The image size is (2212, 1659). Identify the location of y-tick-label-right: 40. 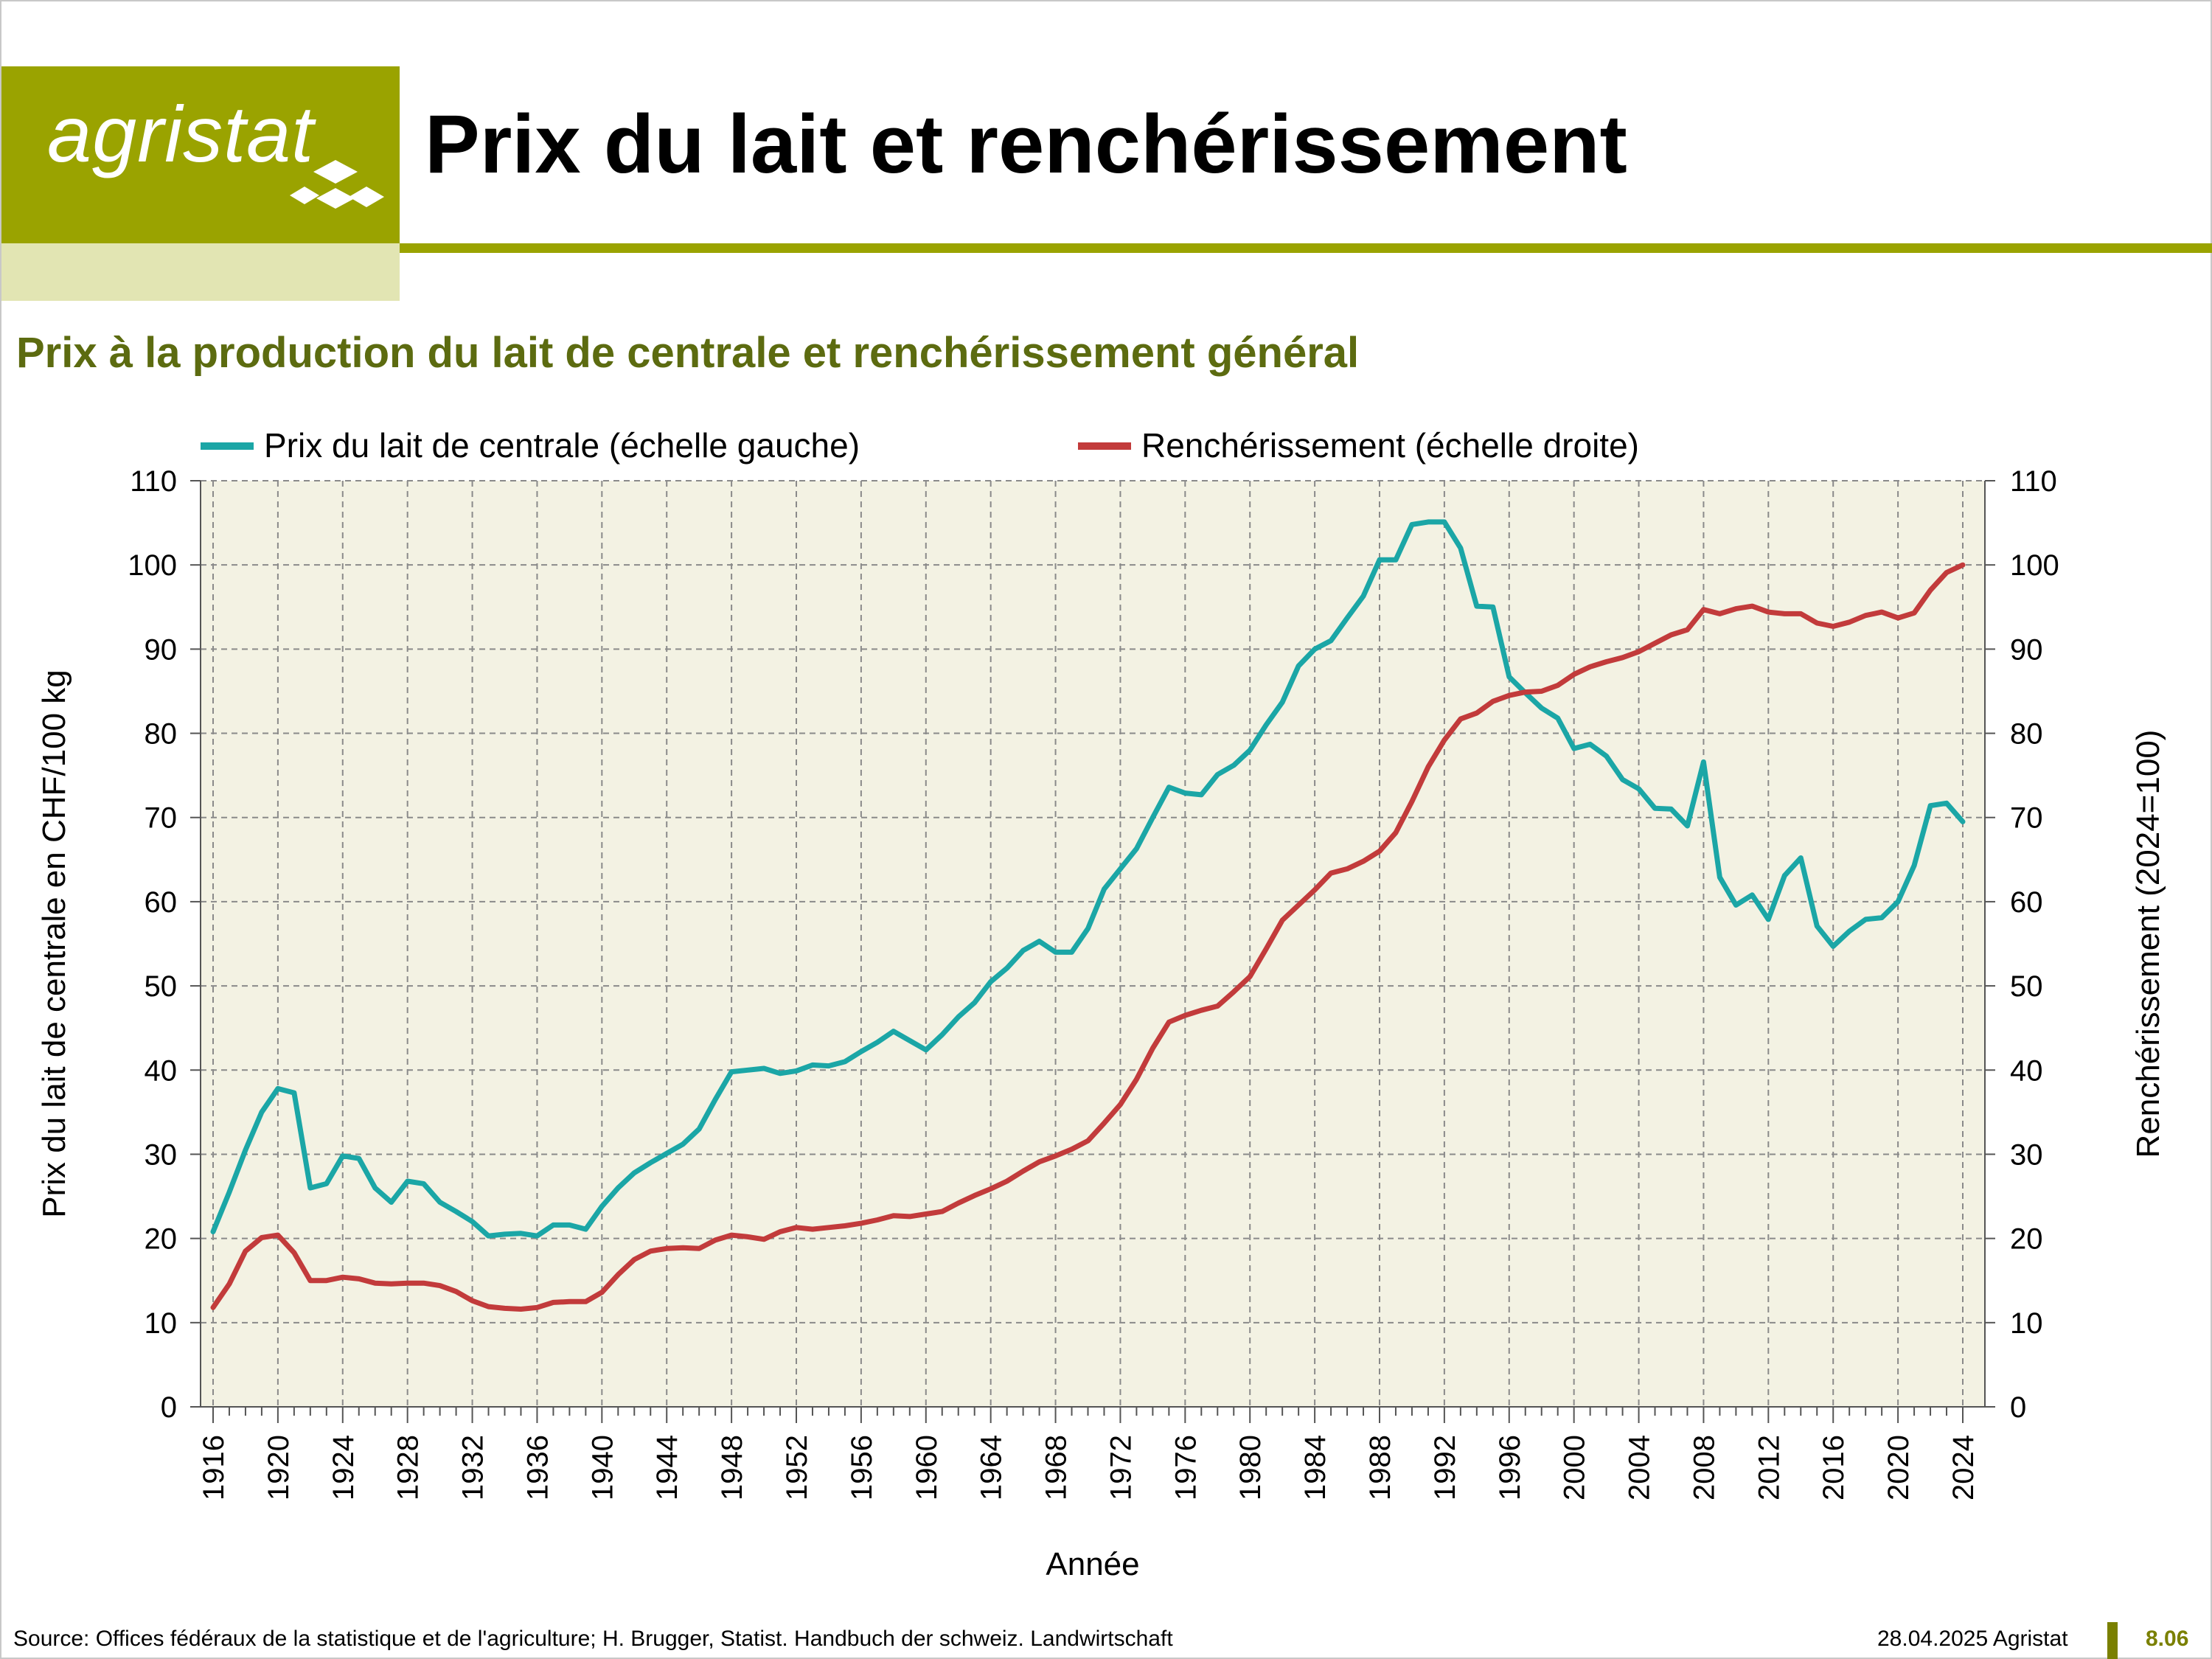
(2026, 1070).